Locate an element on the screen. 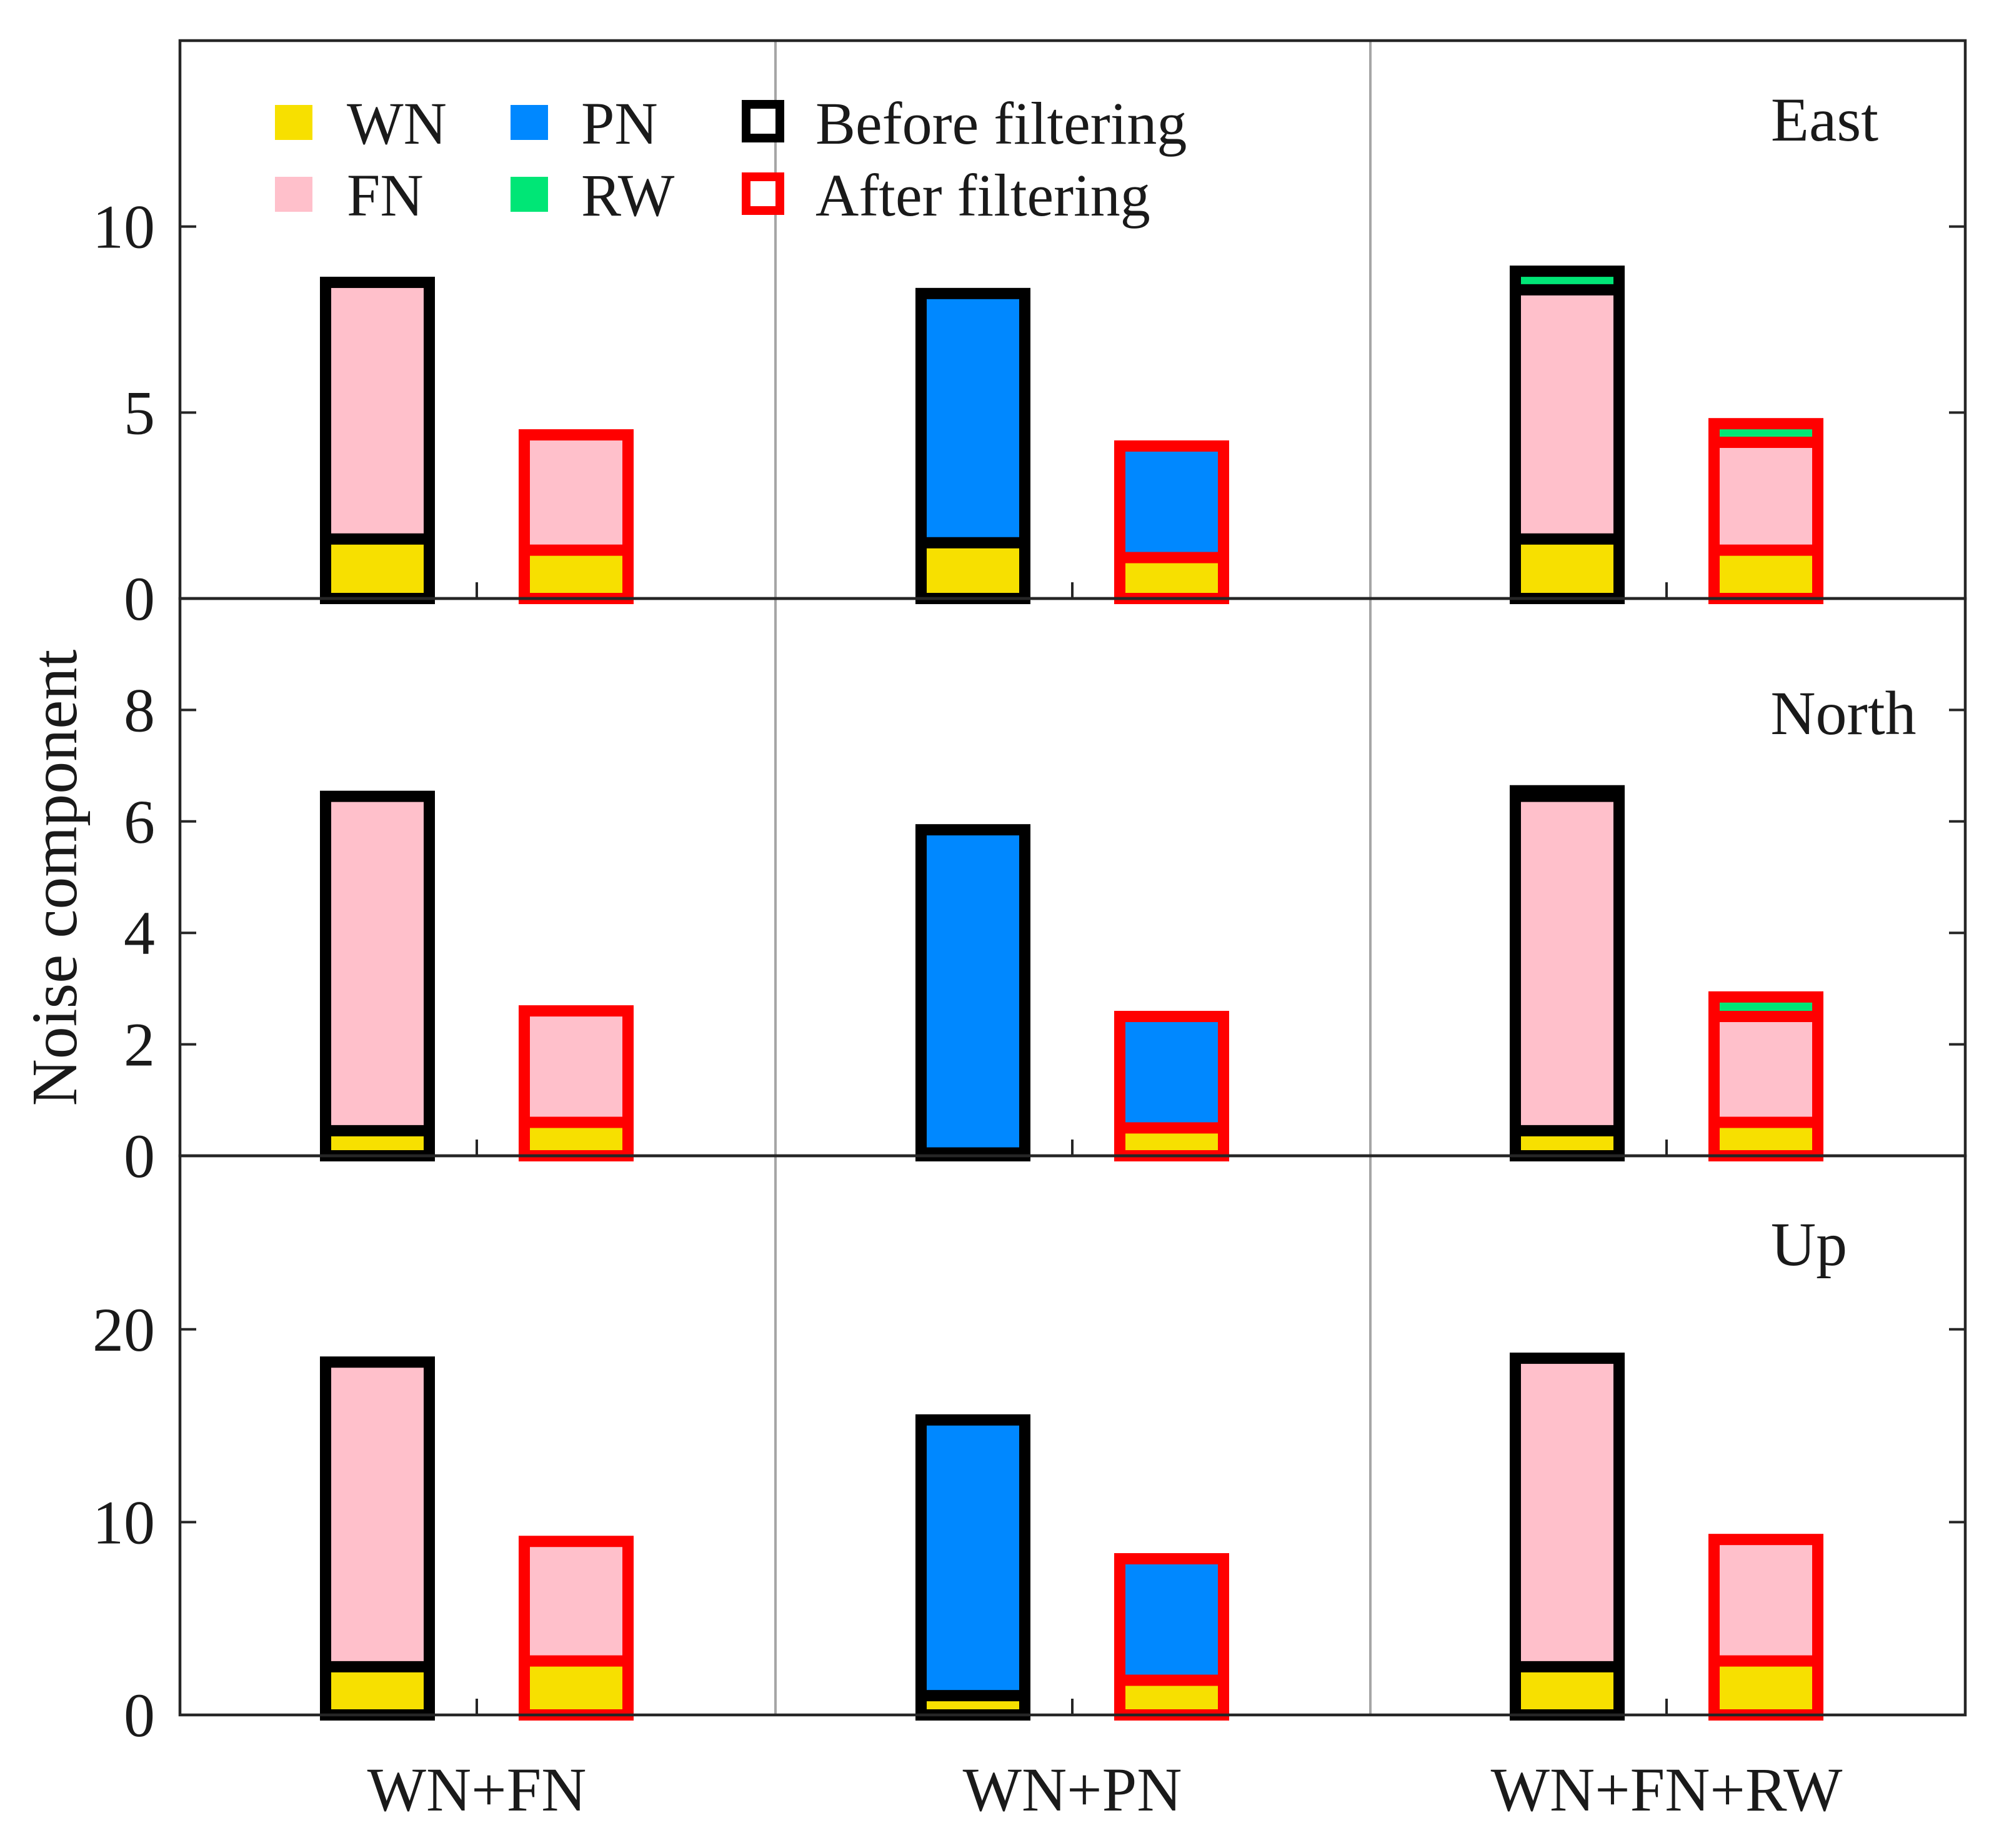 The image size is (1989, 1848). panel-title-north: North is located at coordinates (1843, 713).